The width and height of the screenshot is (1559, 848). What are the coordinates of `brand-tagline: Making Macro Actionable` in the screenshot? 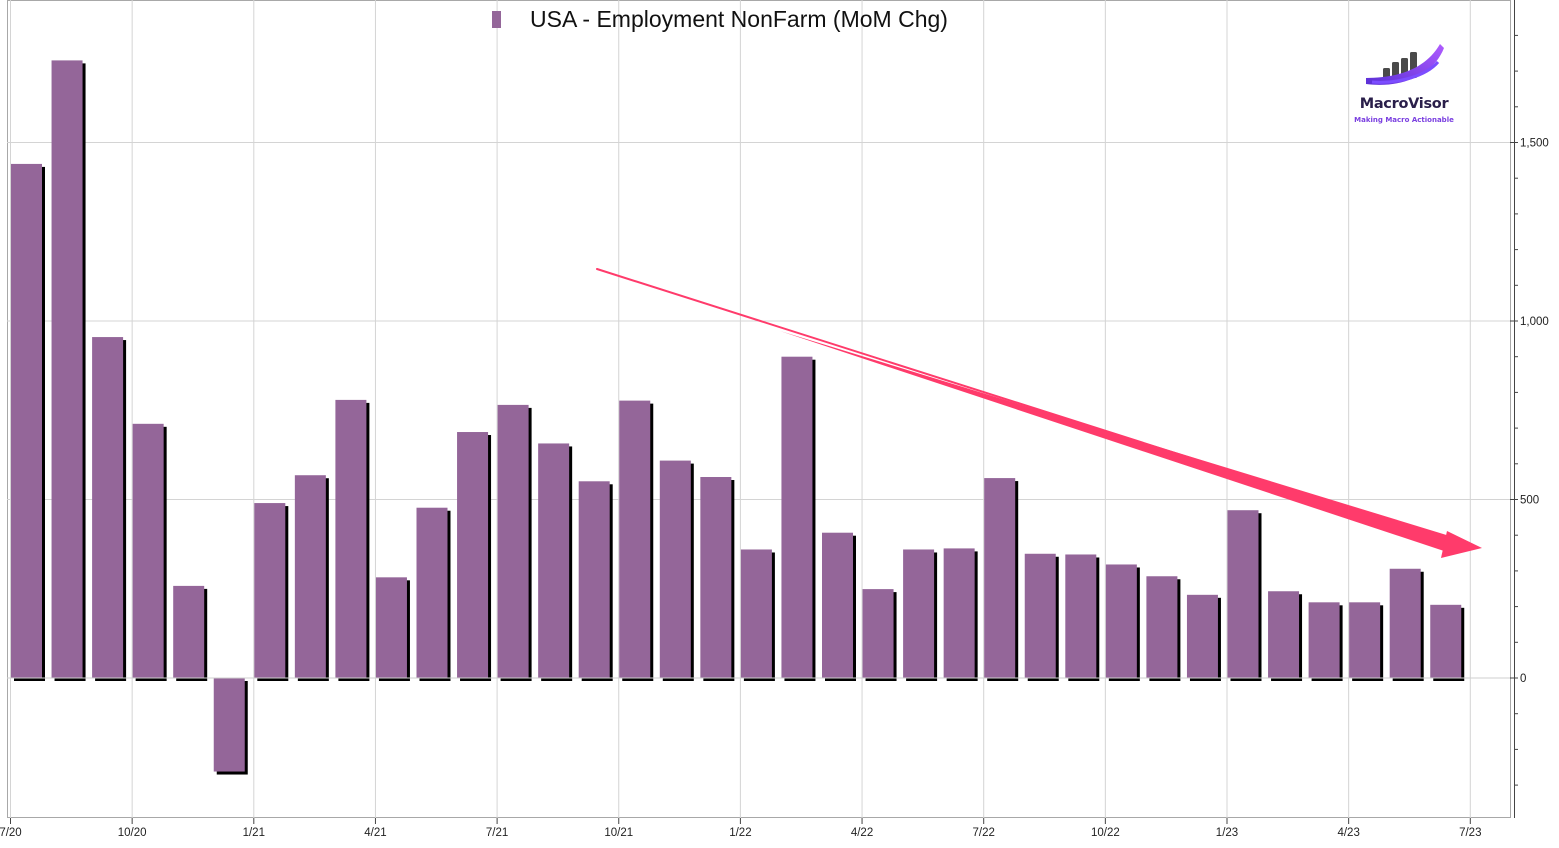 It's located at (1404, 120).